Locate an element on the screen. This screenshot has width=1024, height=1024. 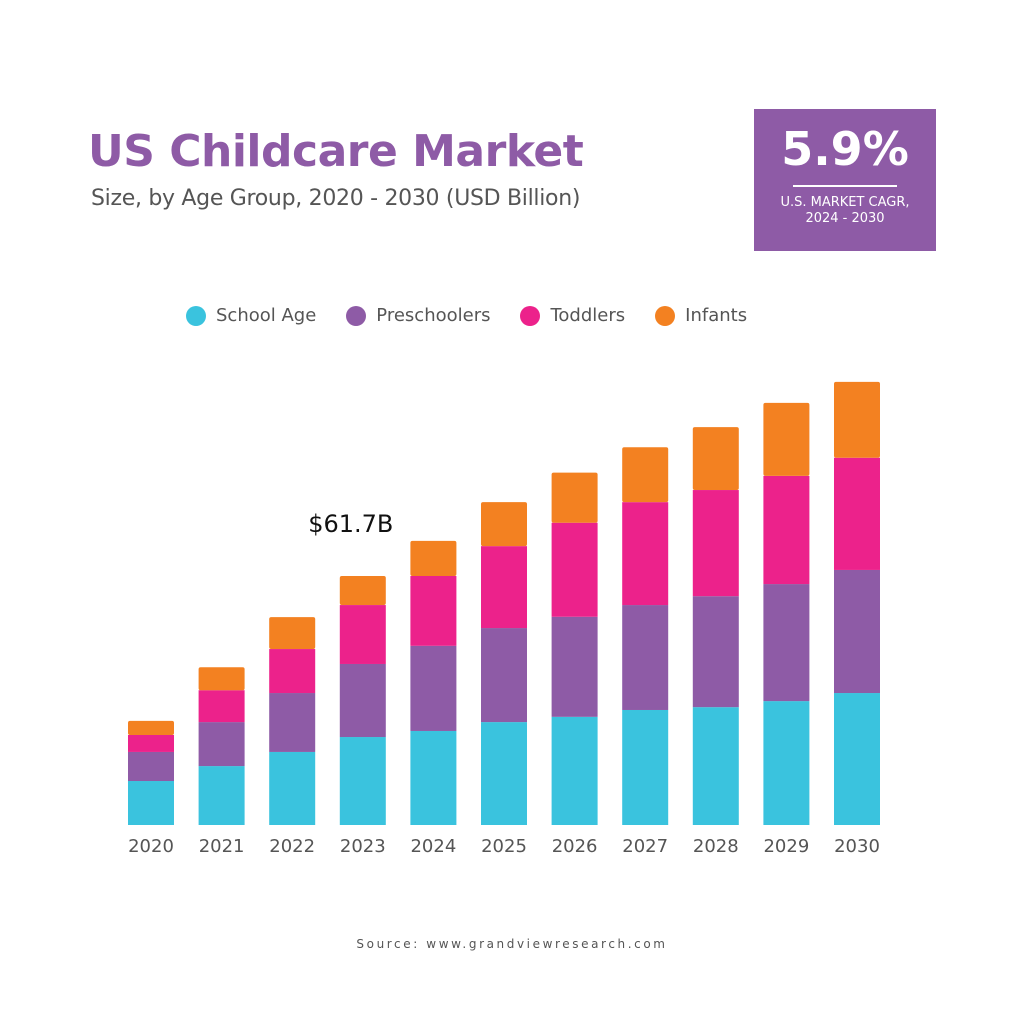
bar-segment-toddlers-2026 is located at coordinates (574, 569).